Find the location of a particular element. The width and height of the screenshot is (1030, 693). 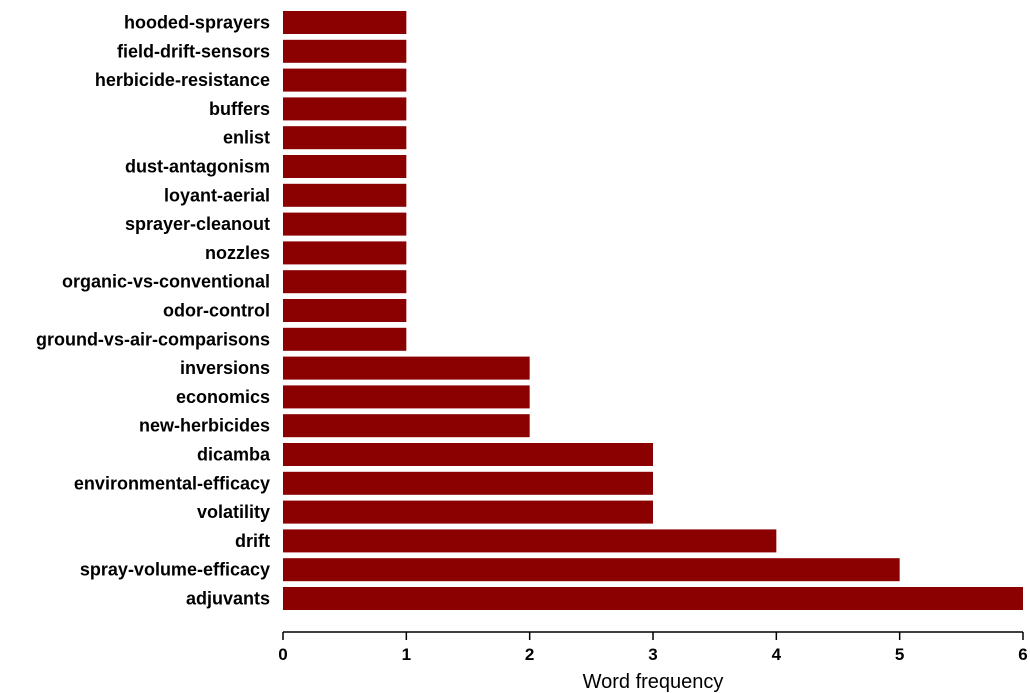

x-tick-label: 3 is located at coordinates (652, 654).